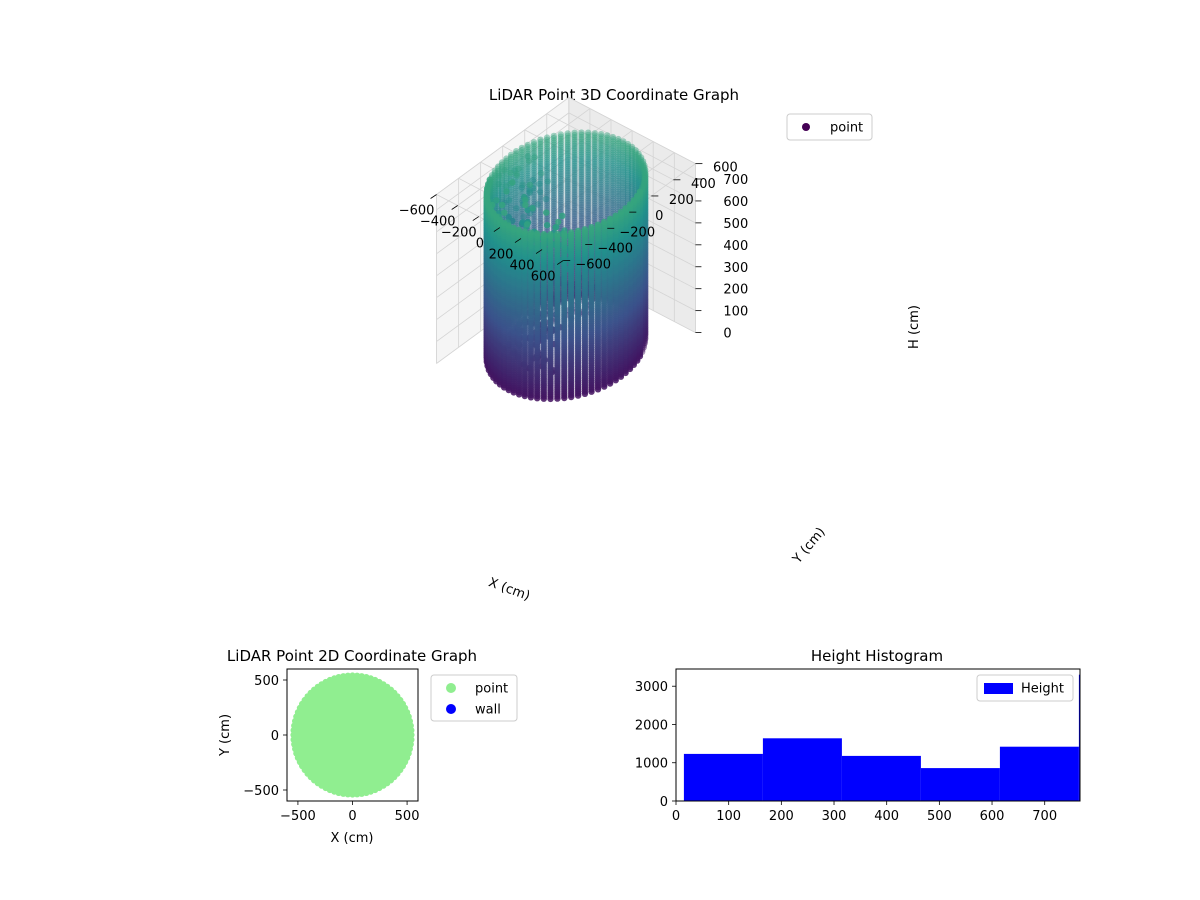 The image size is (1200, 900). I want to click on grid-line-y-floor, so click(588, 163).